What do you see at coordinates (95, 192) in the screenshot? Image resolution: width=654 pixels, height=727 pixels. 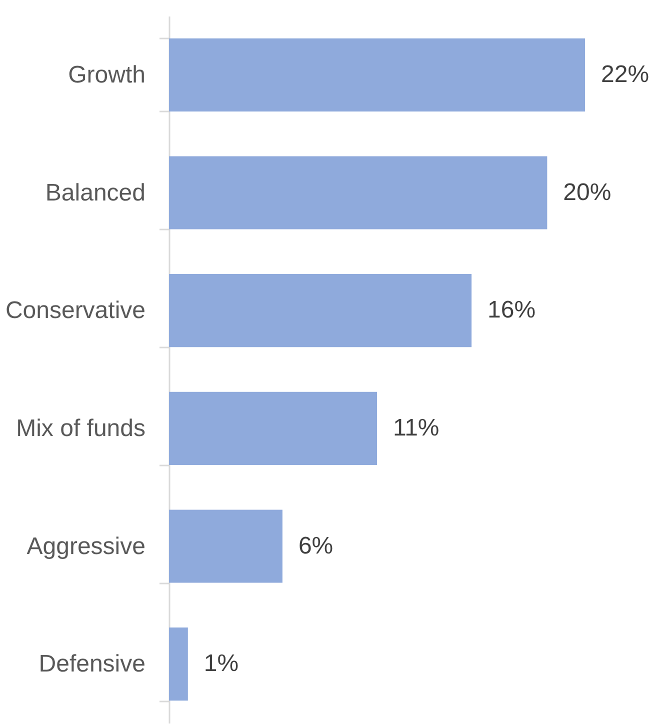 I see `y-tick-label: Balanced` at bounding box center [95, 192].